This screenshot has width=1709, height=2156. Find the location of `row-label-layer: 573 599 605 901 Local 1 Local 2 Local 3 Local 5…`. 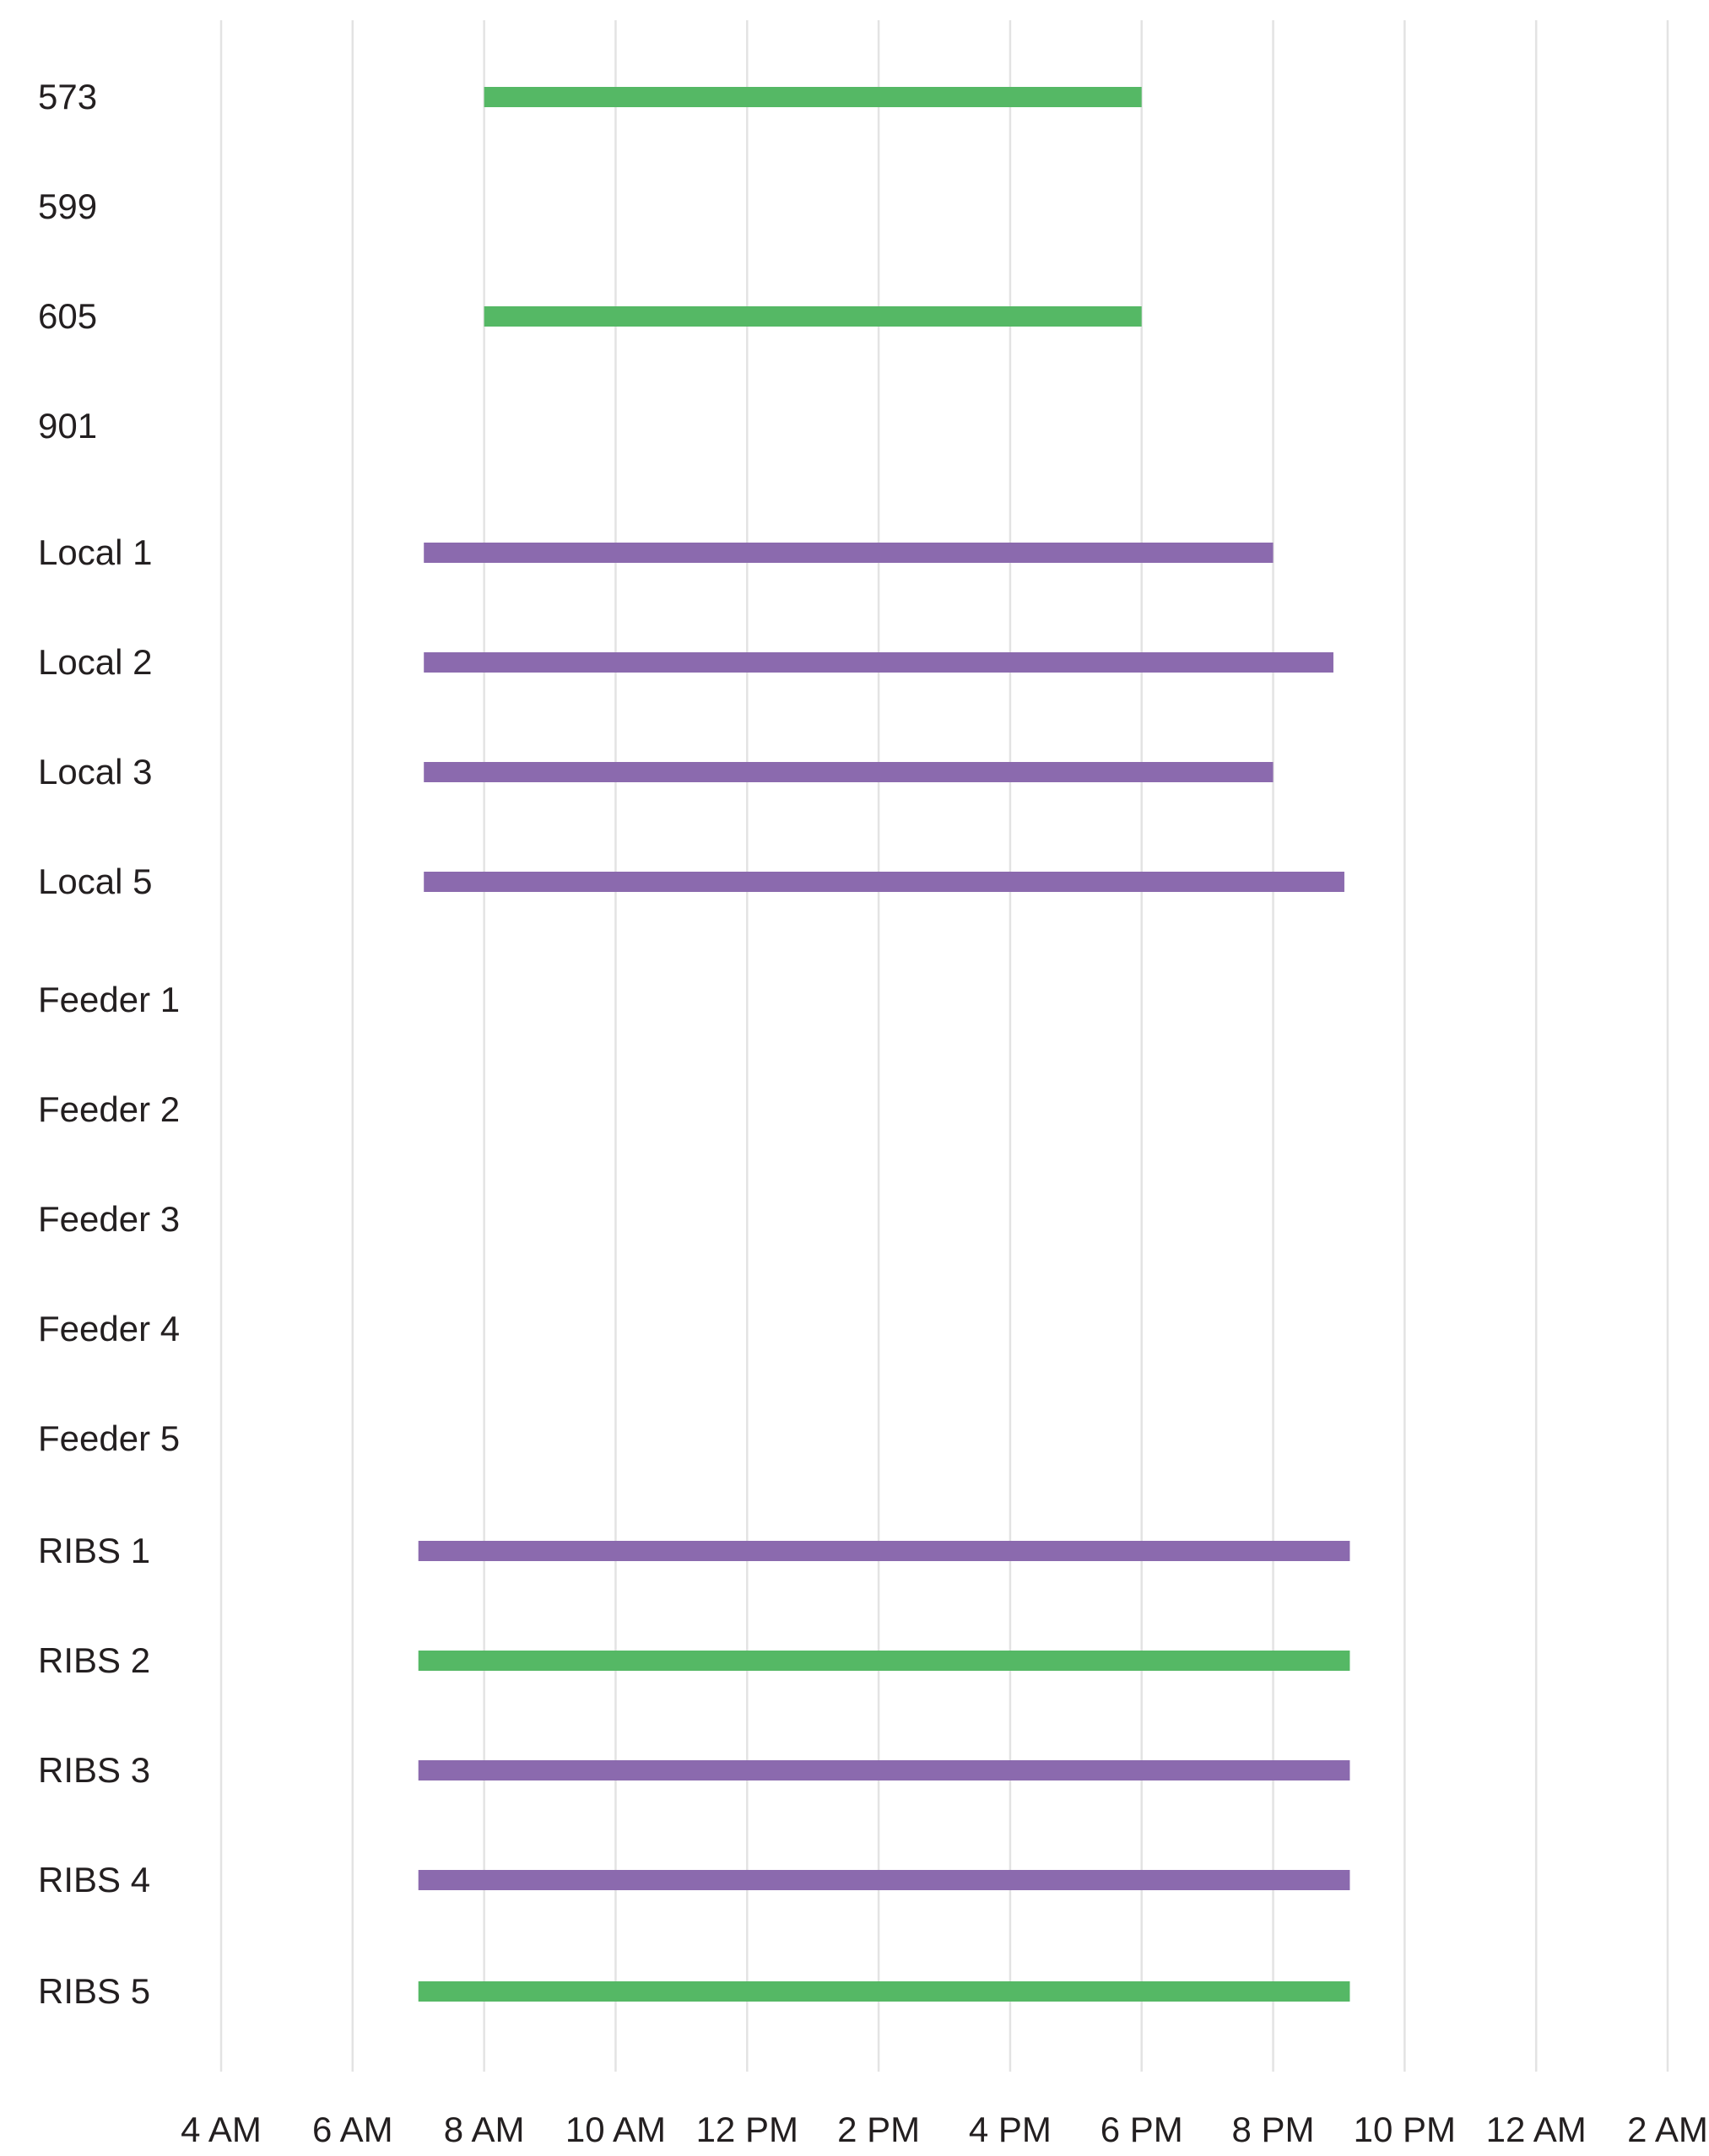

row-label-layer: 573 599 605 901 Local 1 Local 2 Local 3 Local 5… is located at coordinates (109, 1044).